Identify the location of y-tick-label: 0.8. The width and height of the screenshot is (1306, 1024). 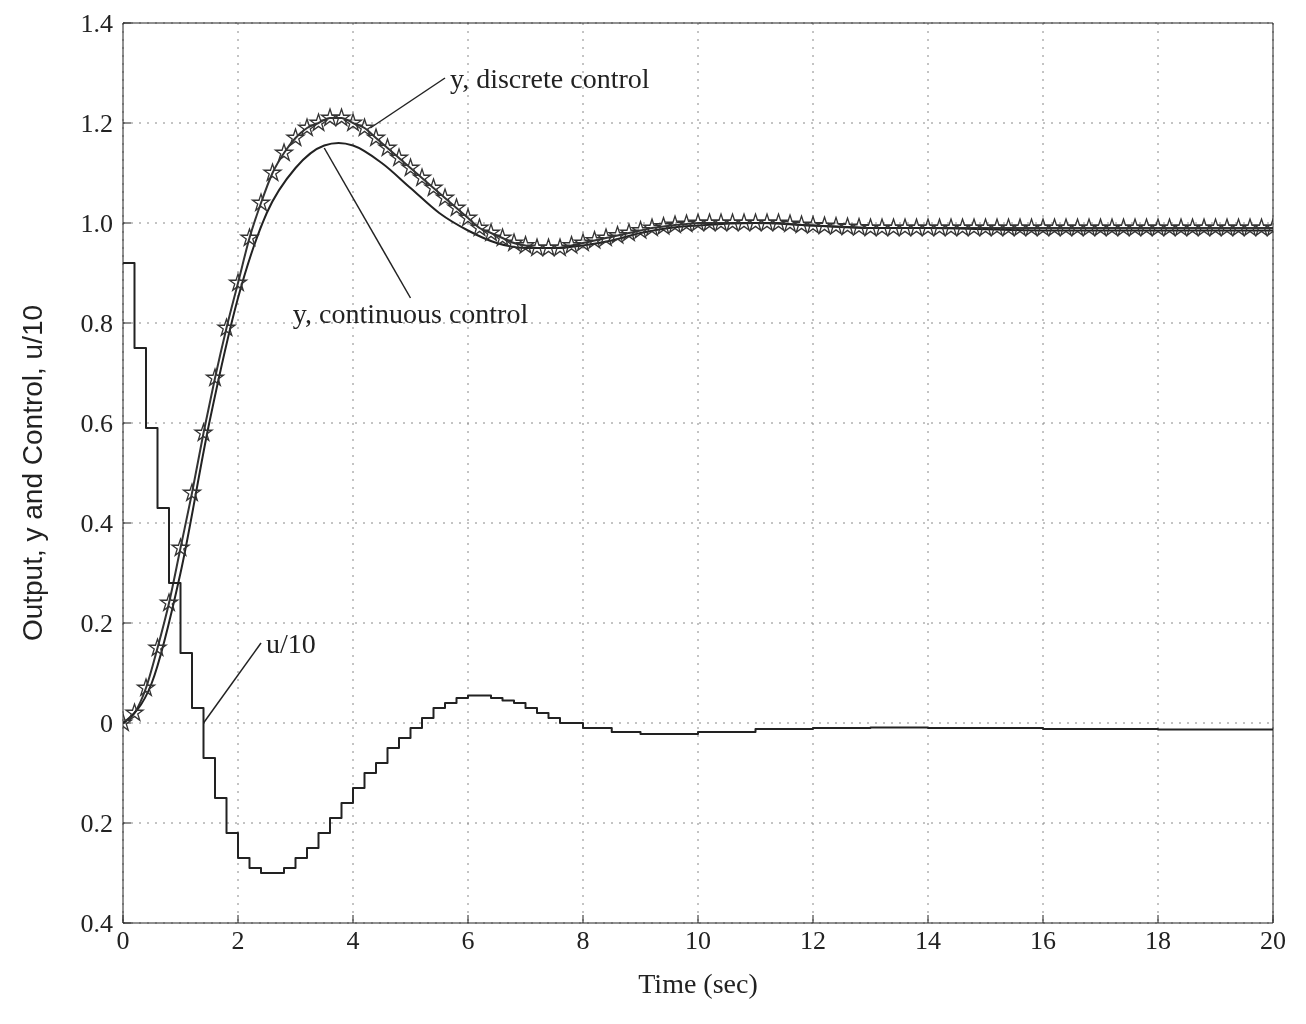
(96, 324).